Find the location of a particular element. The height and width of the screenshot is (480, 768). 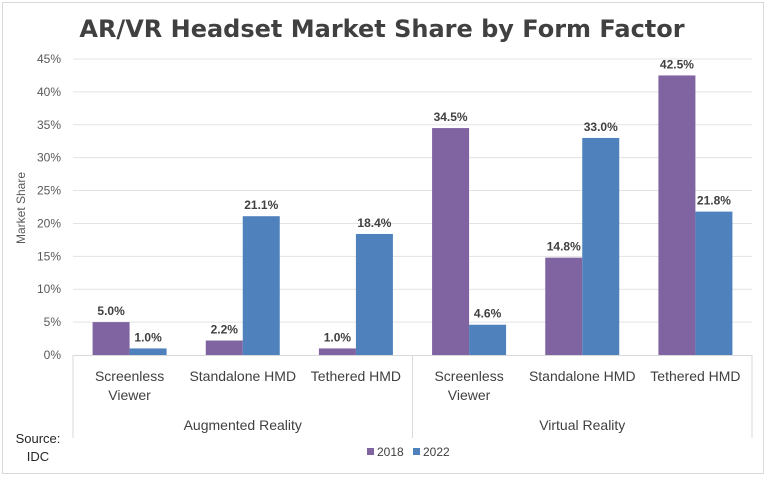

x-group-label: Virtual Reality is located at coordinates (582, 425).